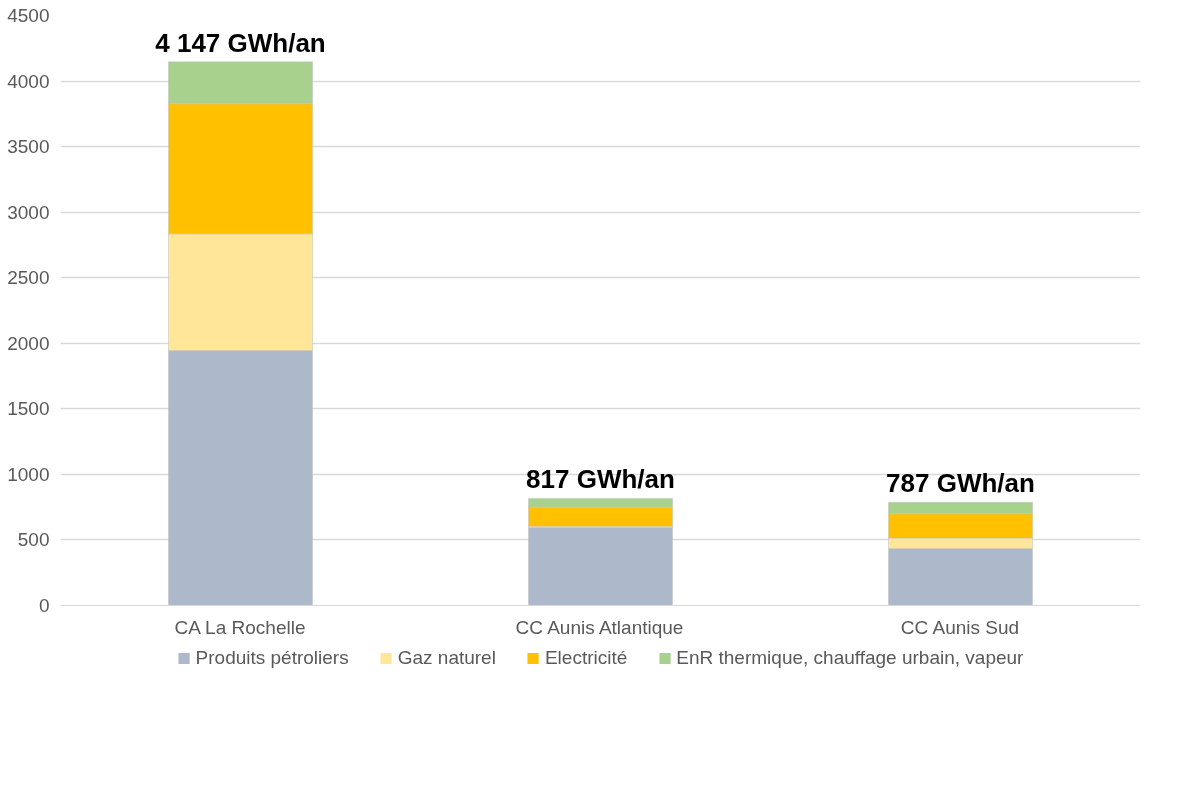  I want to click on legend-label: Gaz naturel, so click(446, 658).